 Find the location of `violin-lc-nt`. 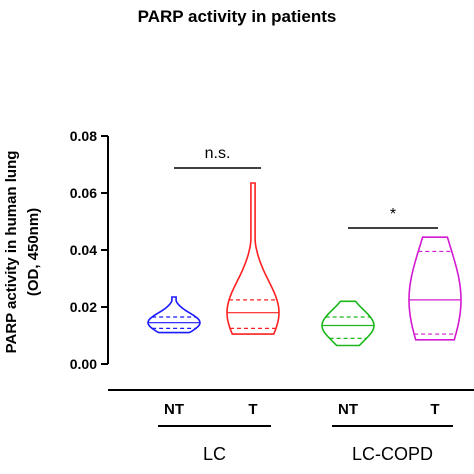

violin-lc-nt is located at coordinates (174, 315).